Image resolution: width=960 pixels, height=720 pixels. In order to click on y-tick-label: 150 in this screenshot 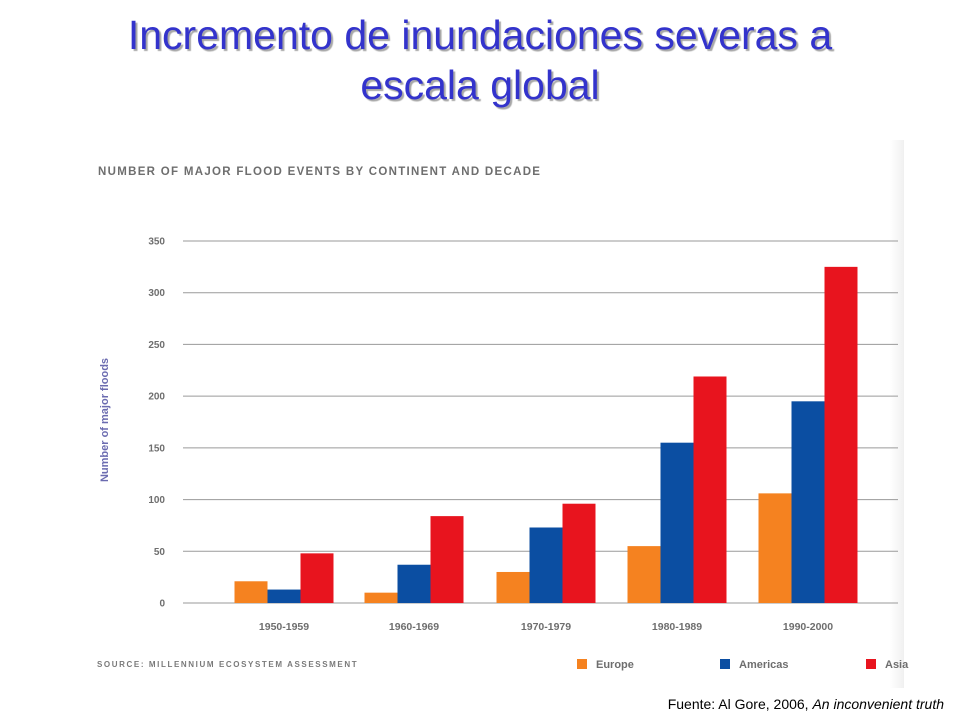, I will do `click(156, 448)`.